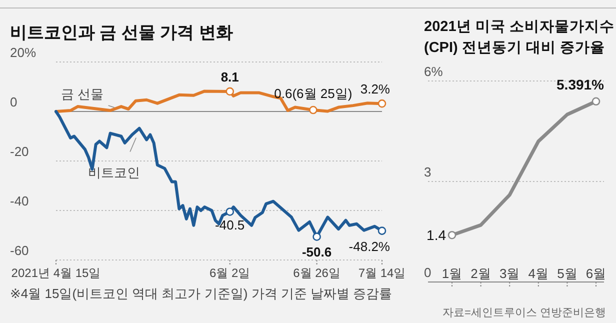 This screenshot has width=616, height=323. I want to click on y-tick-label: 6%, so click(434, 71).